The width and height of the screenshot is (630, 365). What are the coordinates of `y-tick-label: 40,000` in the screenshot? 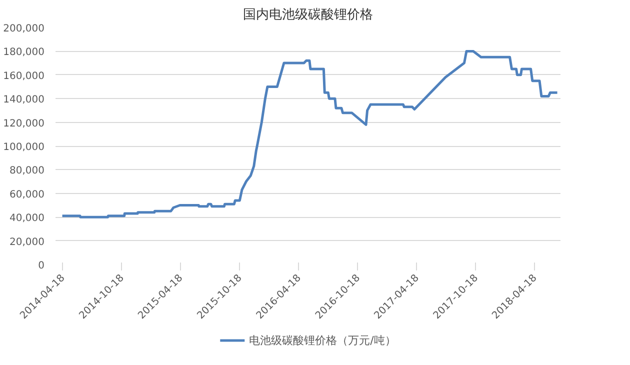 It's located at (27, 218).